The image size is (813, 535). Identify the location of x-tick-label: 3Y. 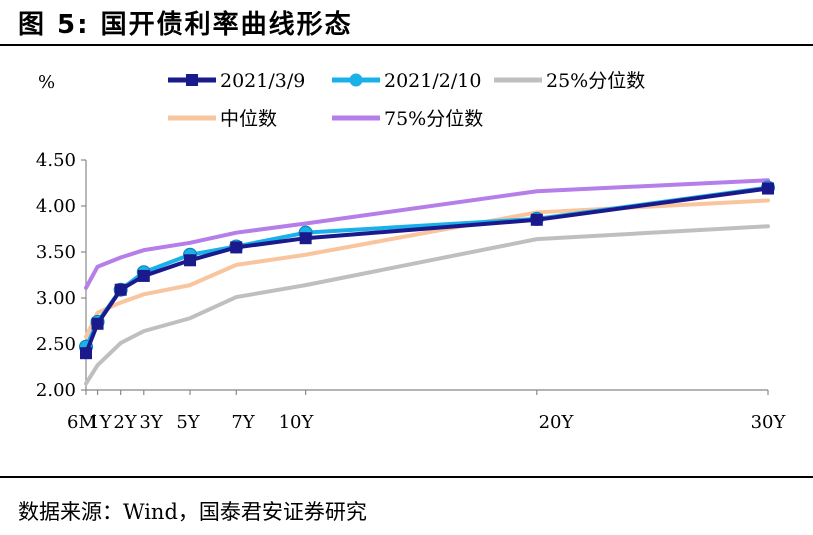
(151, 422).